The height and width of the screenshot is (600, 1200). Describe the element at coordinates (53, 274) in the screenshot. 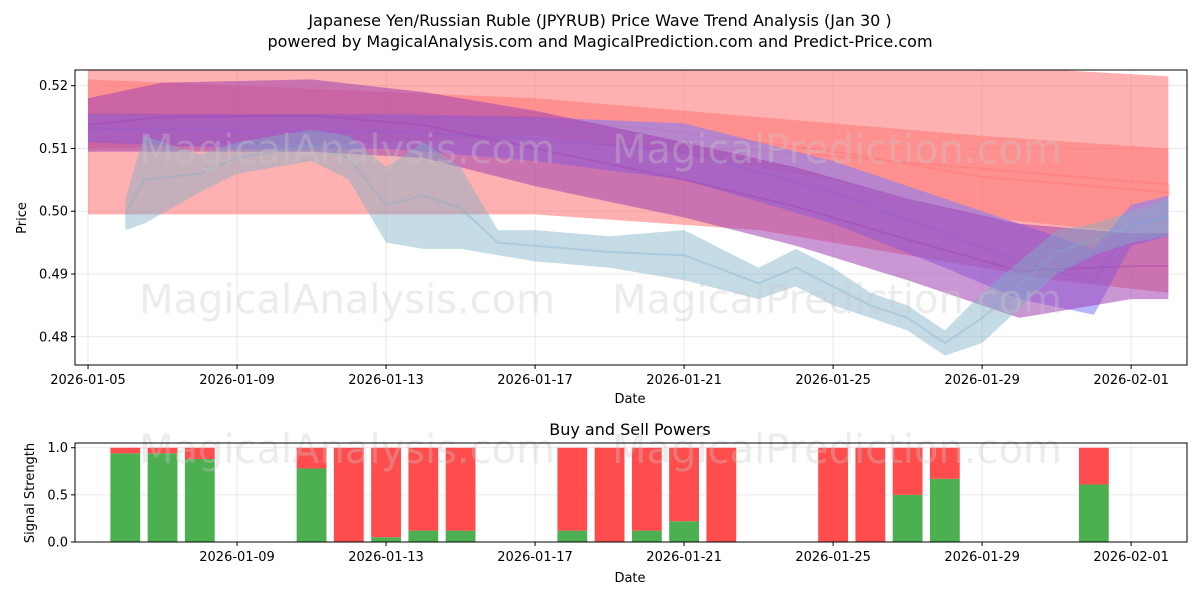

I see `top-y-tick-label: 0.49` at that location.